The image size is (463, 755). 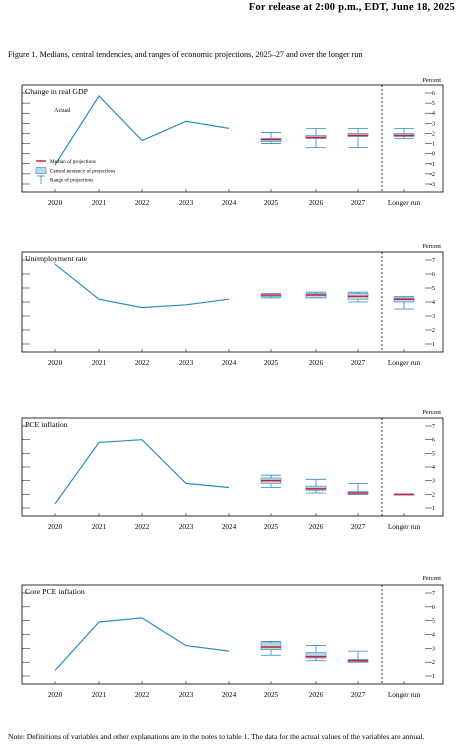 What do you see at coordinates (316, 655) in the screenshot?
I see `central-tendency-box` at bounding box center [316, 655].